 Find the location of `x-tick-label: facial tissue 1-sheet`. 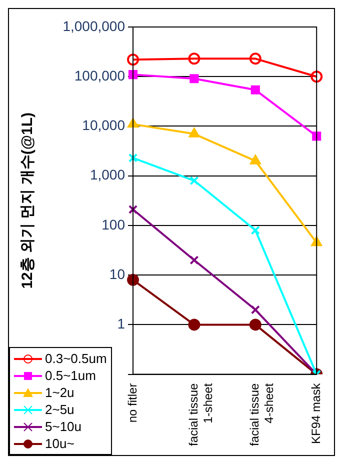

x-tick-label: facial tissue 1-sheet is located at coordinates (200, 414).